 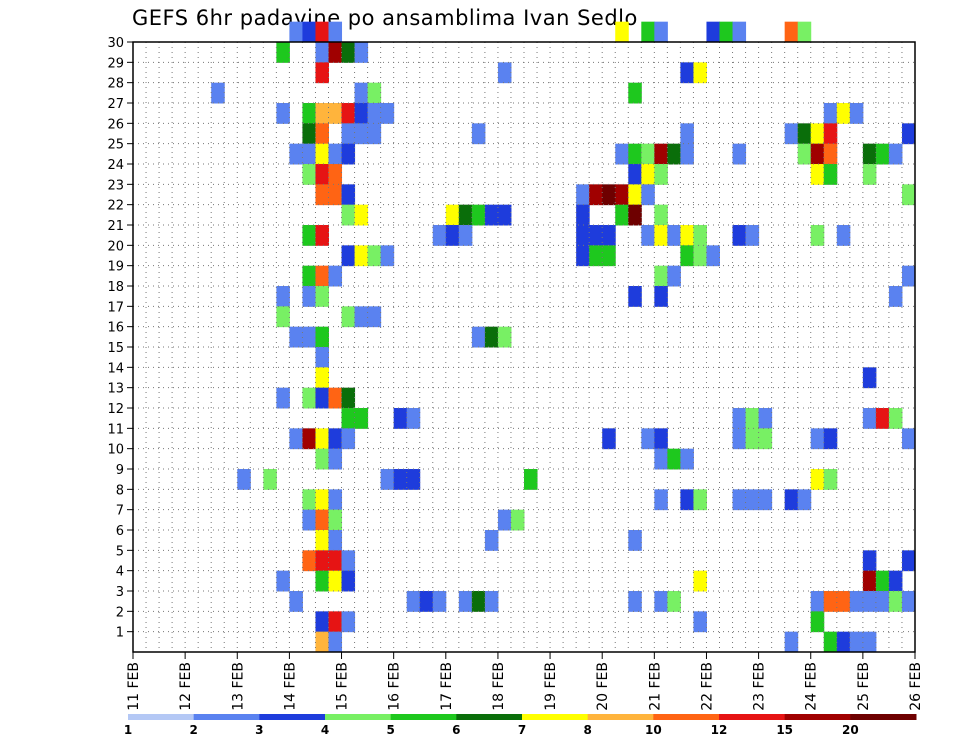 What do you see at coordinates (120, 633) in the screenshot?
I see `y-tick-label: 1` at bounding box center [120, 633].